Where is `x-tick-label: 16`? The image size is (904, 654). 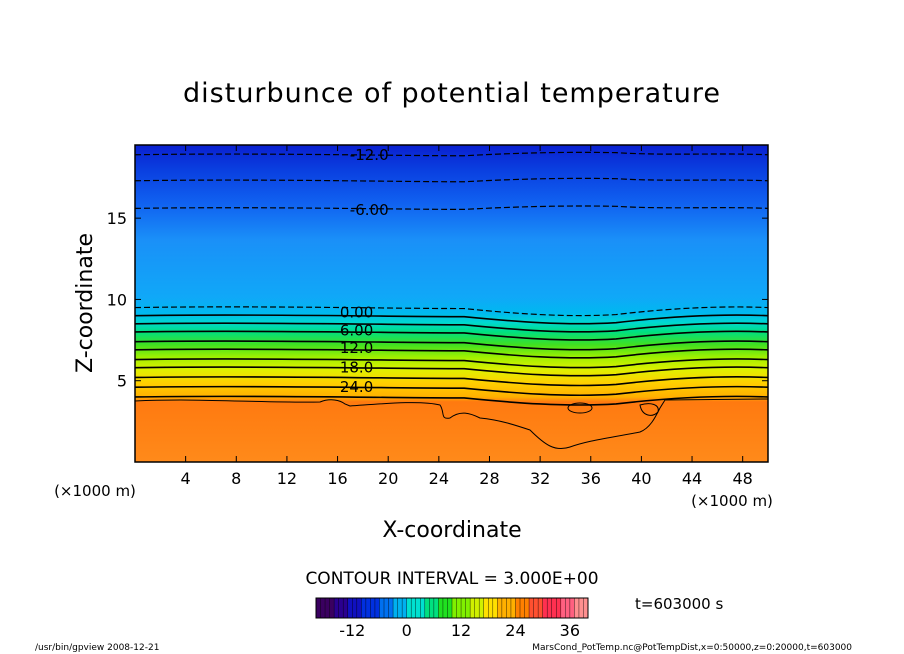
x-tick-label: 16 is located at coordinates (337, 478).